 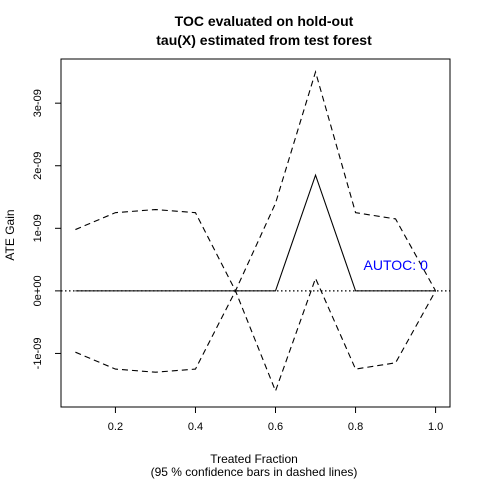 I want to click on x-tick-label: 0.6, so click(x=275, y=427).